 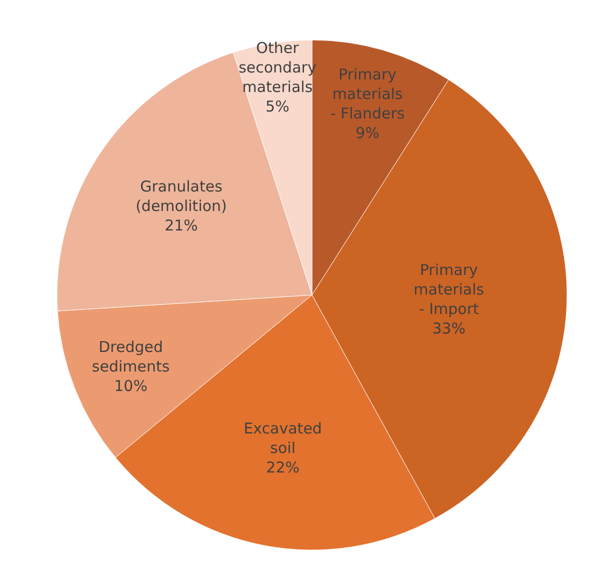 I want to click on data-label: 10%, so click(x=131, y=386).